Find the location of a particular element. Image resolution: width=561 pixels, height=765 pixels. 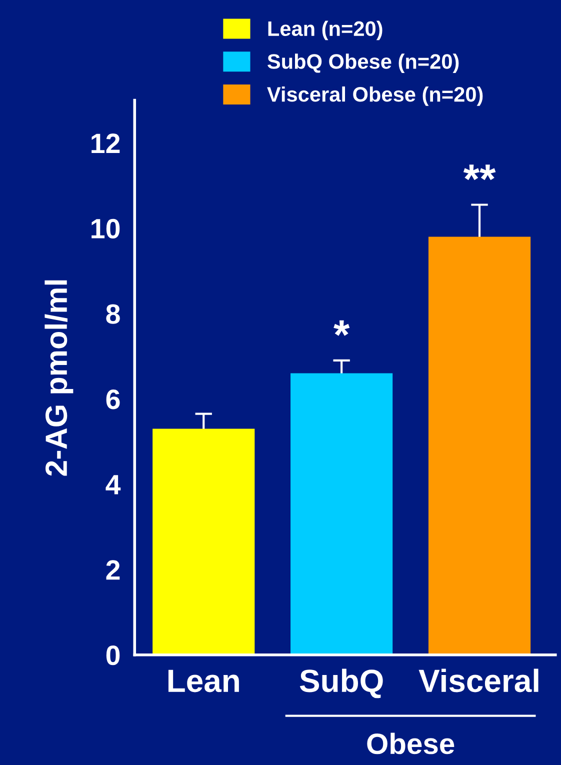

y-tick-label: 2 is located at coordinates (113, 570).